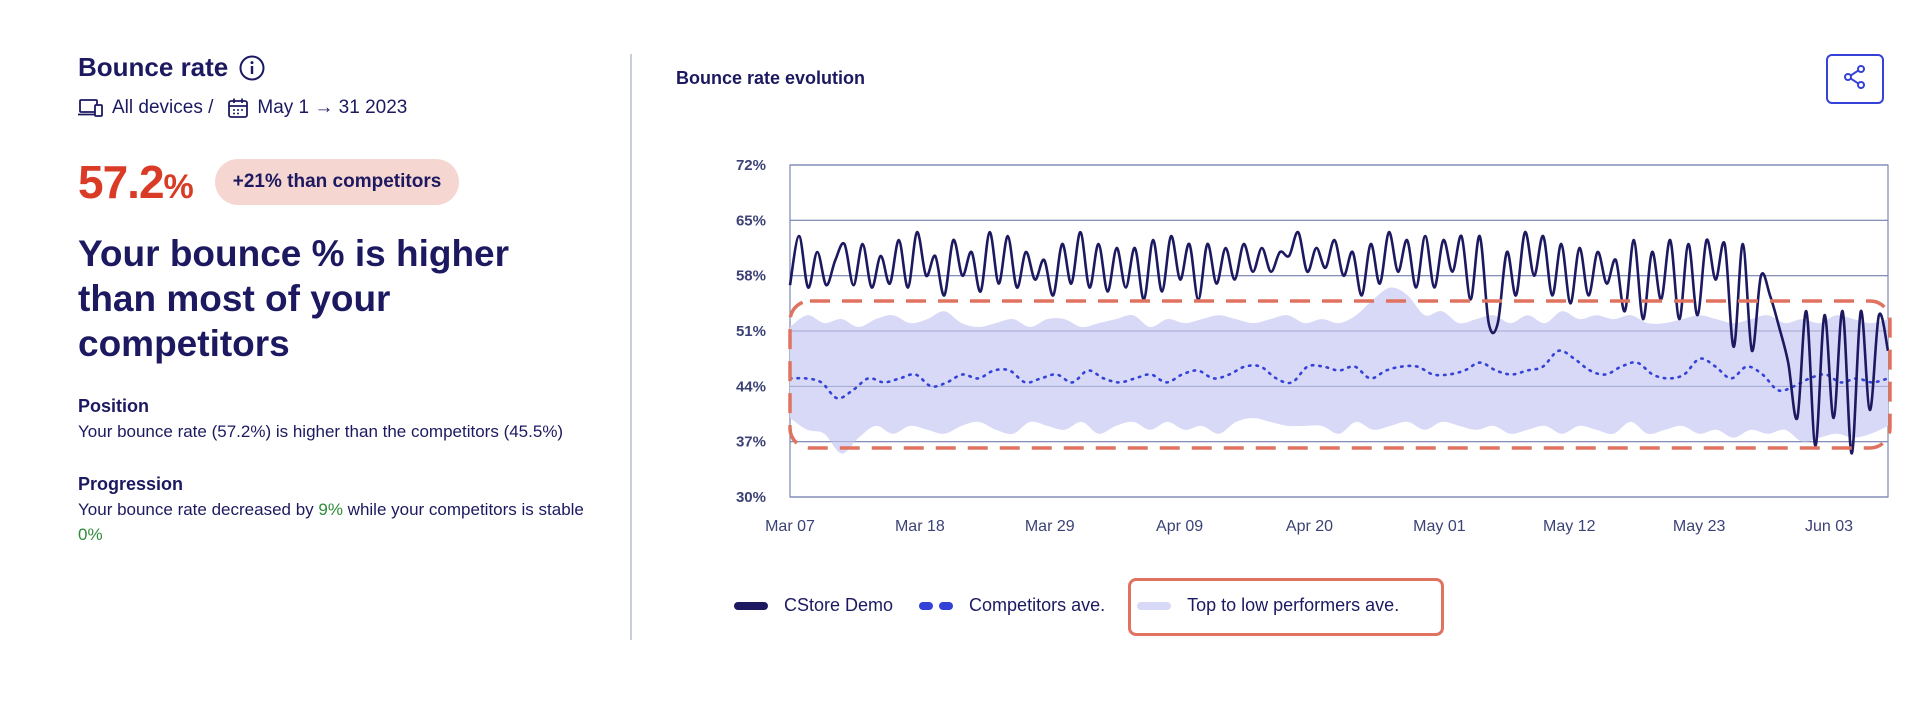  What do you see at coordinates (1439, 526) in the screenshot?
I see `x-tick-label: May 01` at bounding box center [1439, 526].